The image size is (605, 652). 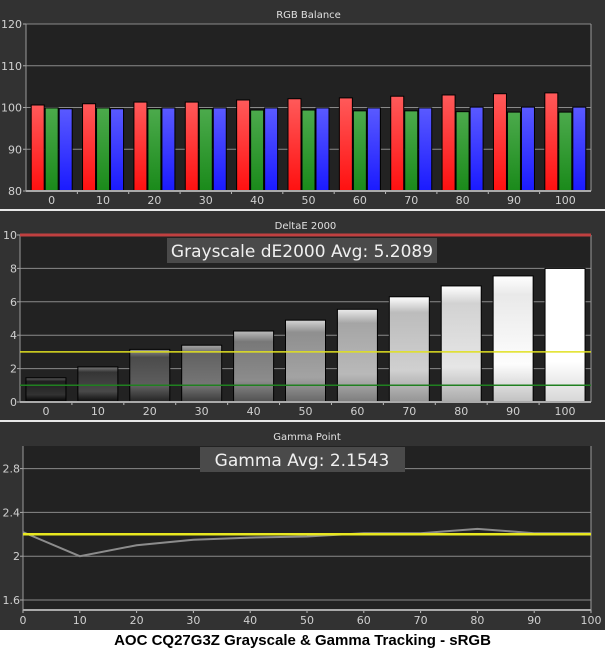 What do you see at coordinates (306, 542) in the screenshot?
I see `gamma-measured-line` at bounding box center [306, 542].